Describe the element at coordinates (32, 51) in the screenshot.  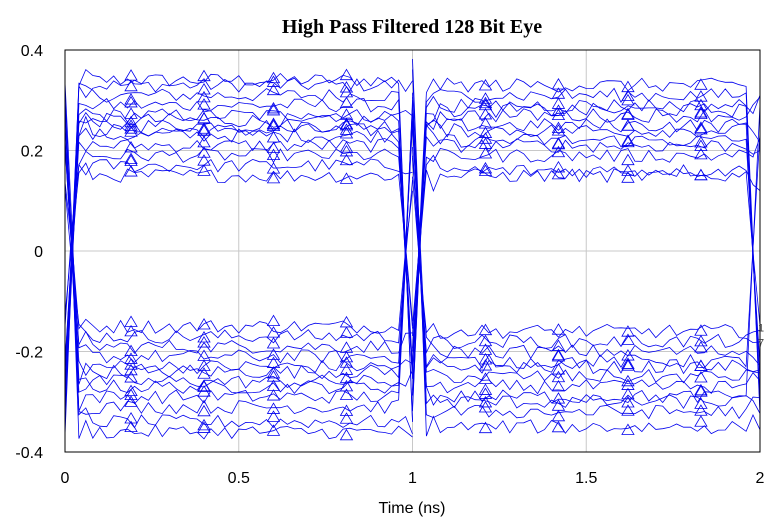
I see `y-tick-label: 0.4` at that location.